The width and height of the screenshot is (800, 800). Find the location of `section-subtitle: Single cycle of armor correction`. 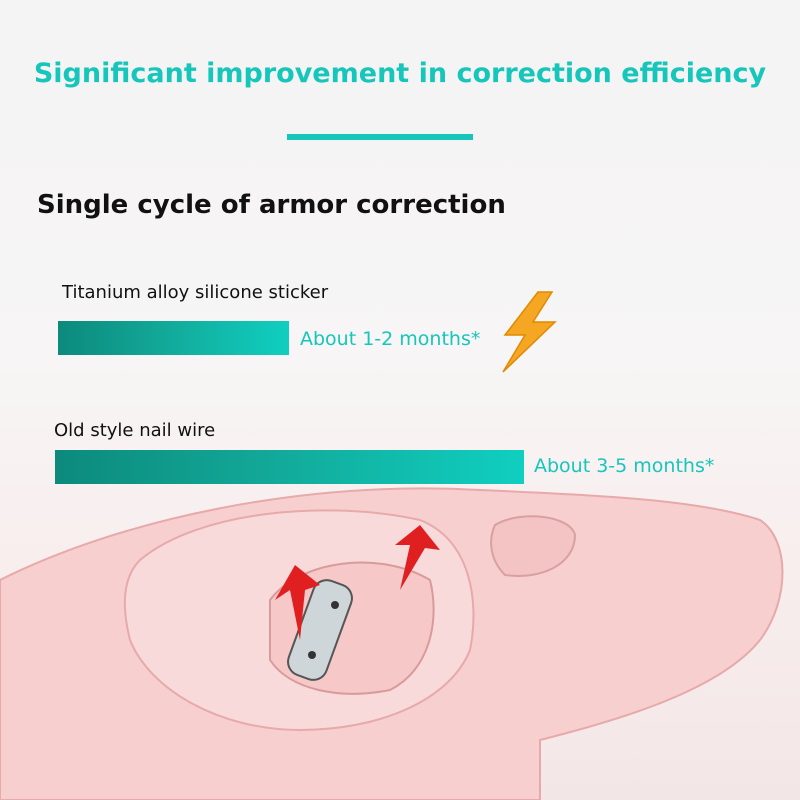

section-subtitle: Single cycle of armor correction is located at coordinates (271, 205).